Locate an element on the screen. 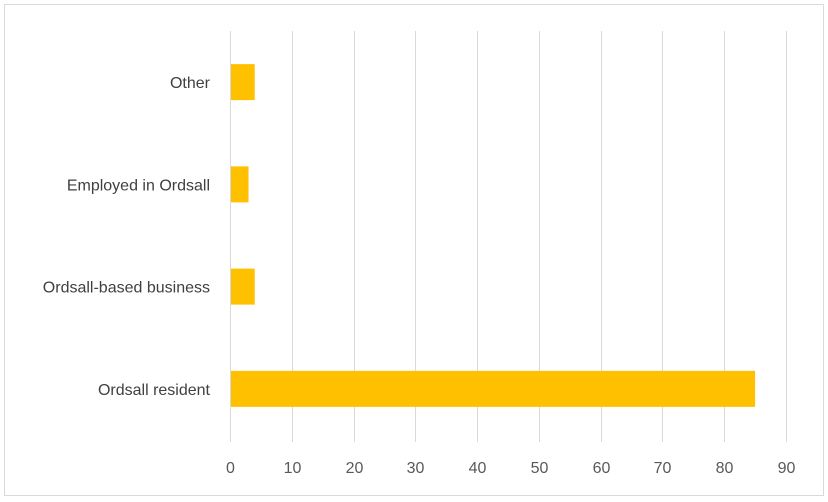 The height and width of the screenshot is (502, 828). x-tick-label: 20 is located at coordinates (355, 468).